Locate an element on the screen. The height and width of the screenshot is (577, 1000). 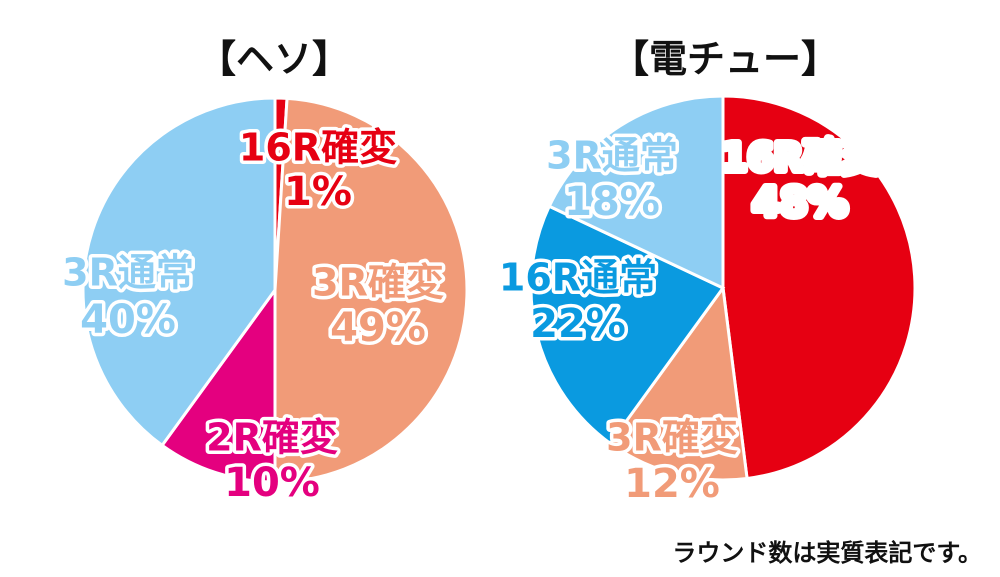
chart-title-denchu: 【電チュー】 is located at coordinates (724, 59).